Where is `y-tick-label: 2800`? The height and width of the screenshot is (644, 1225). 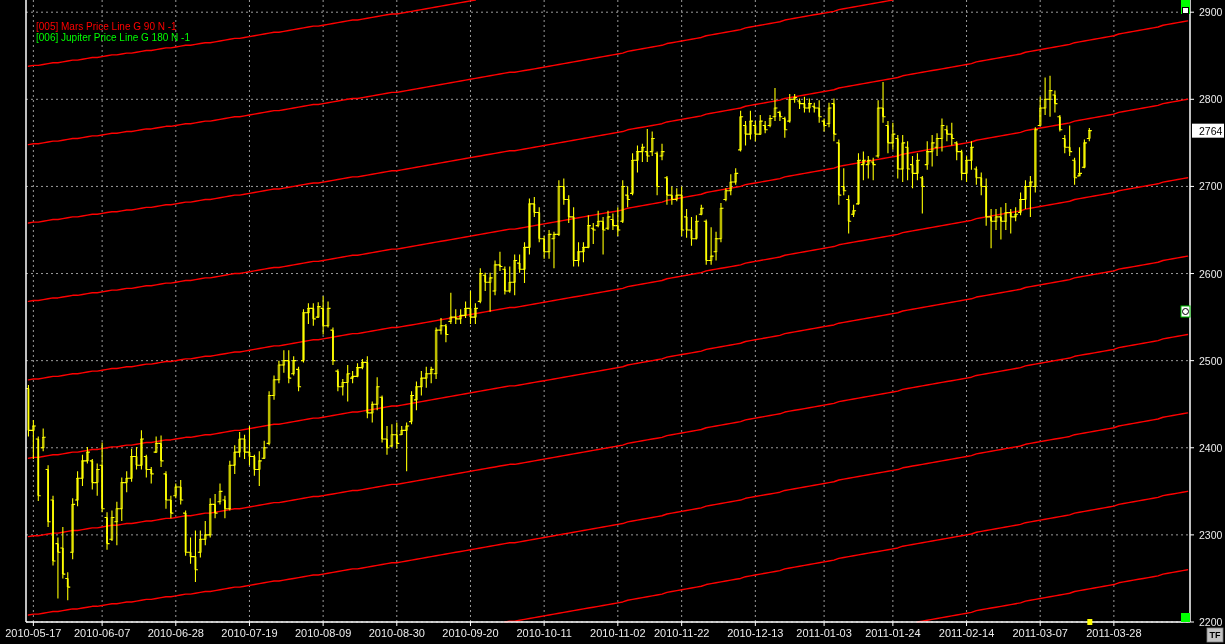 y-tick-label: 2800 is located at coordinates (1211, 99).